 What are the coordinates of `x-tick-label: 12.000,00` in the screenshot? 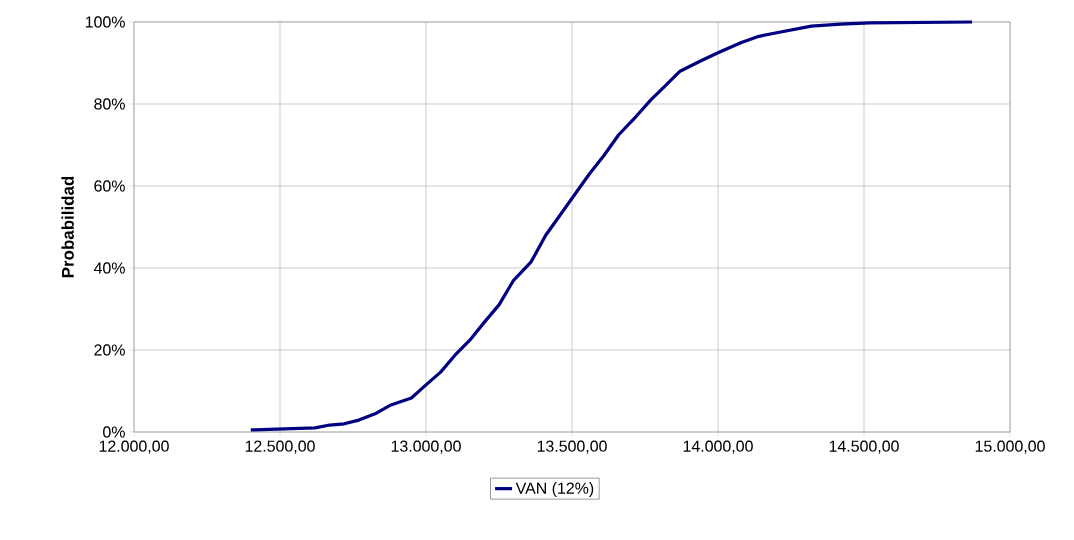 It's located at (134, 447).